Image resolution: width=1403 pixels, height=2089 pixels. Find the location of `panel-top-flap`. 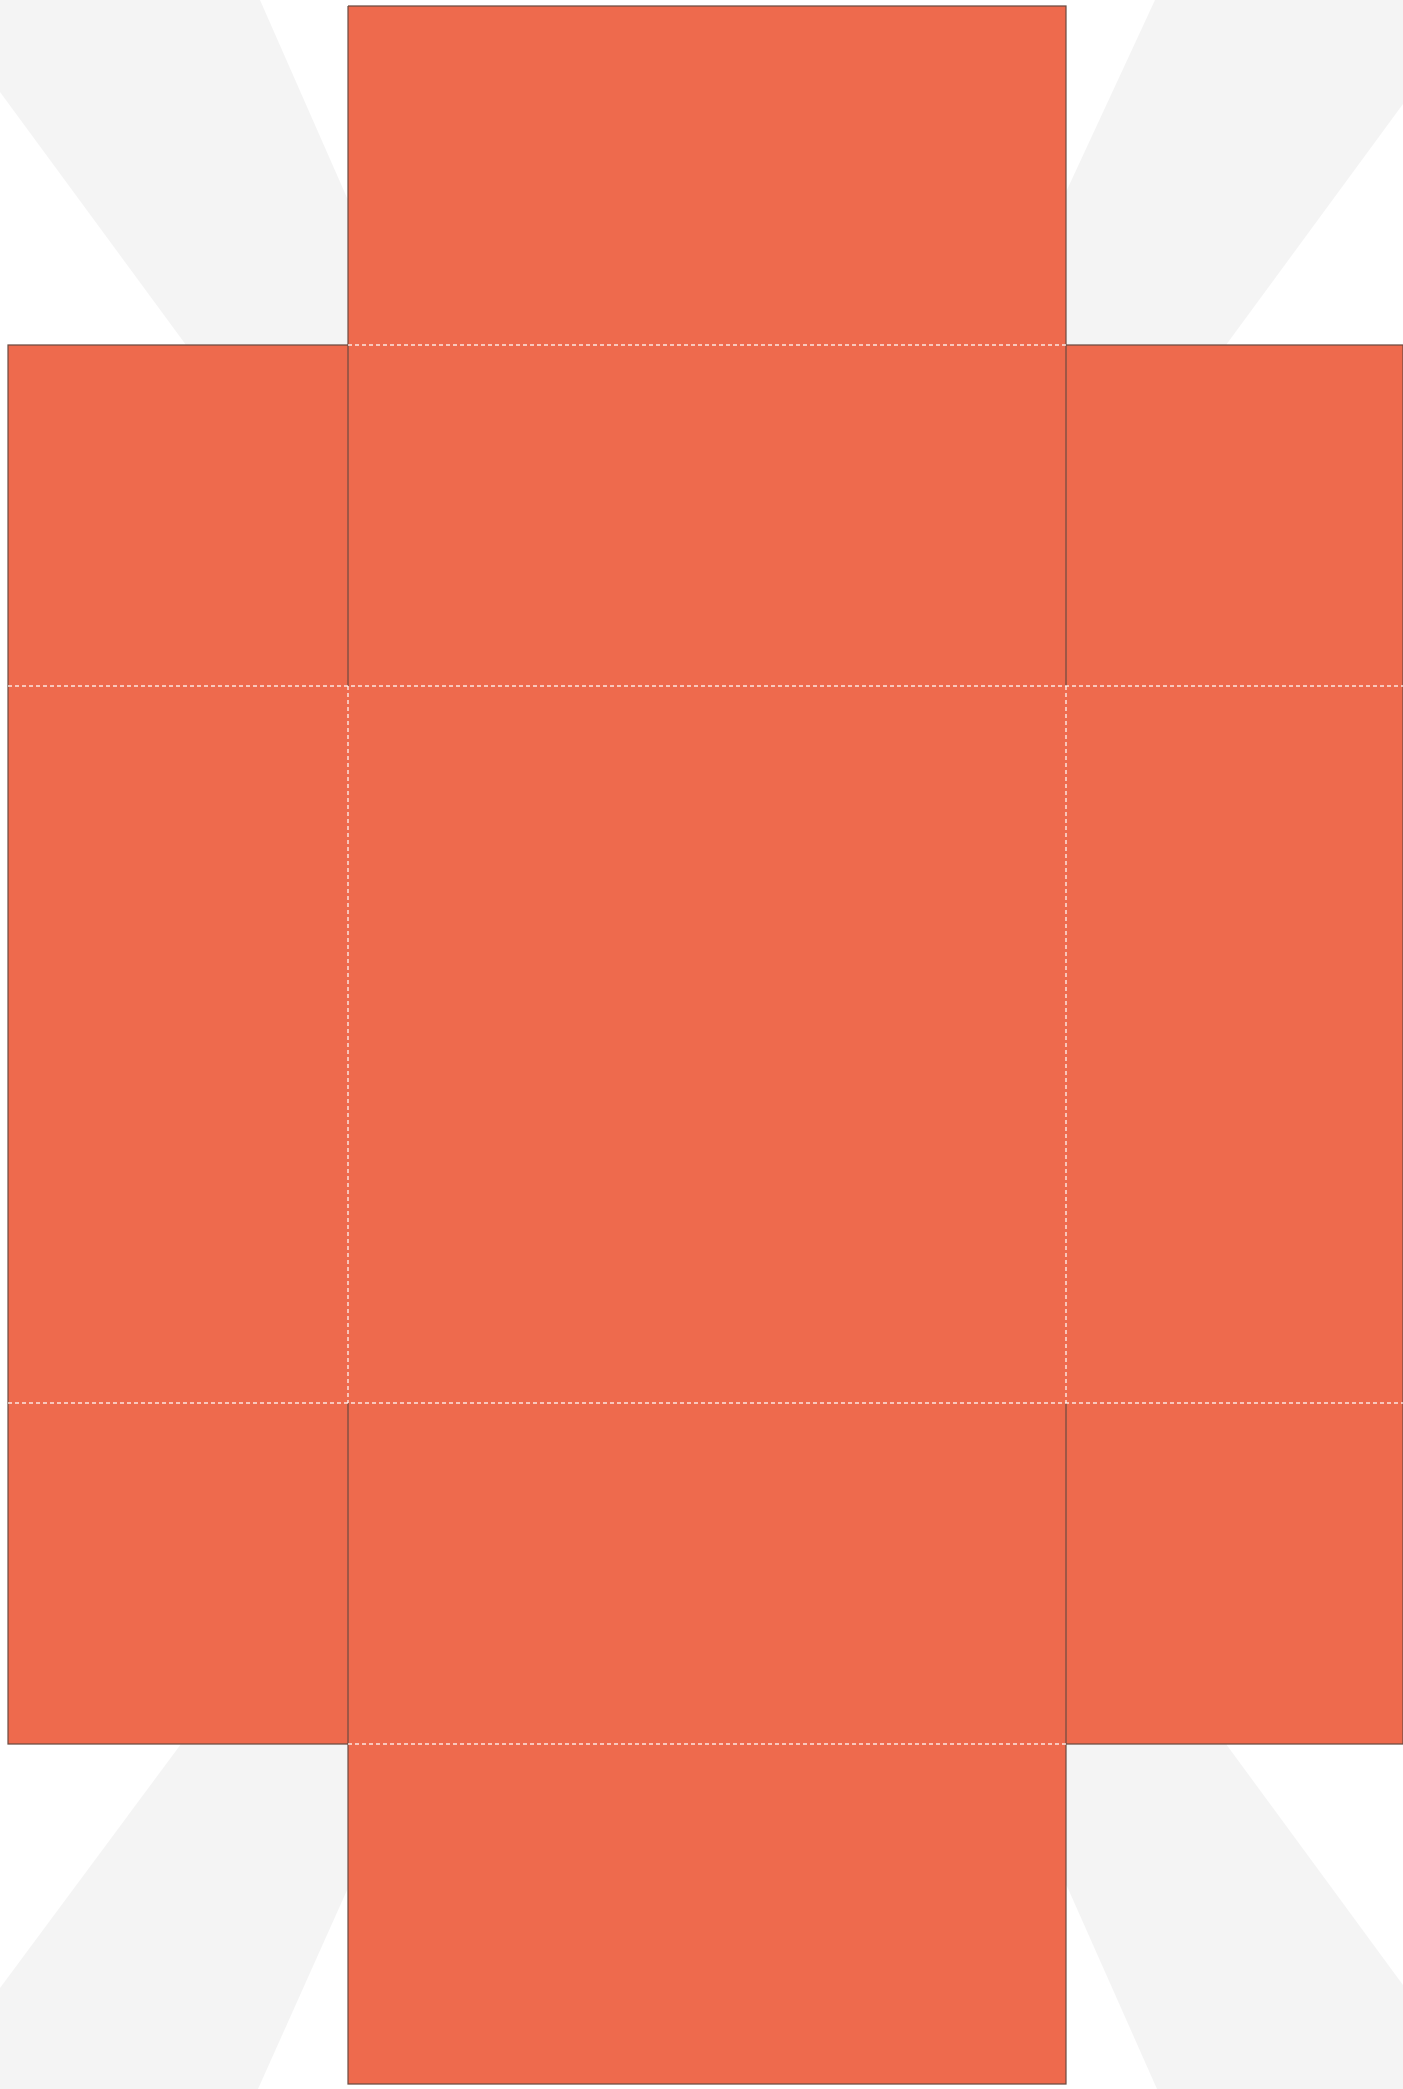

panel-top-flap is located at coordinates (707, 175).